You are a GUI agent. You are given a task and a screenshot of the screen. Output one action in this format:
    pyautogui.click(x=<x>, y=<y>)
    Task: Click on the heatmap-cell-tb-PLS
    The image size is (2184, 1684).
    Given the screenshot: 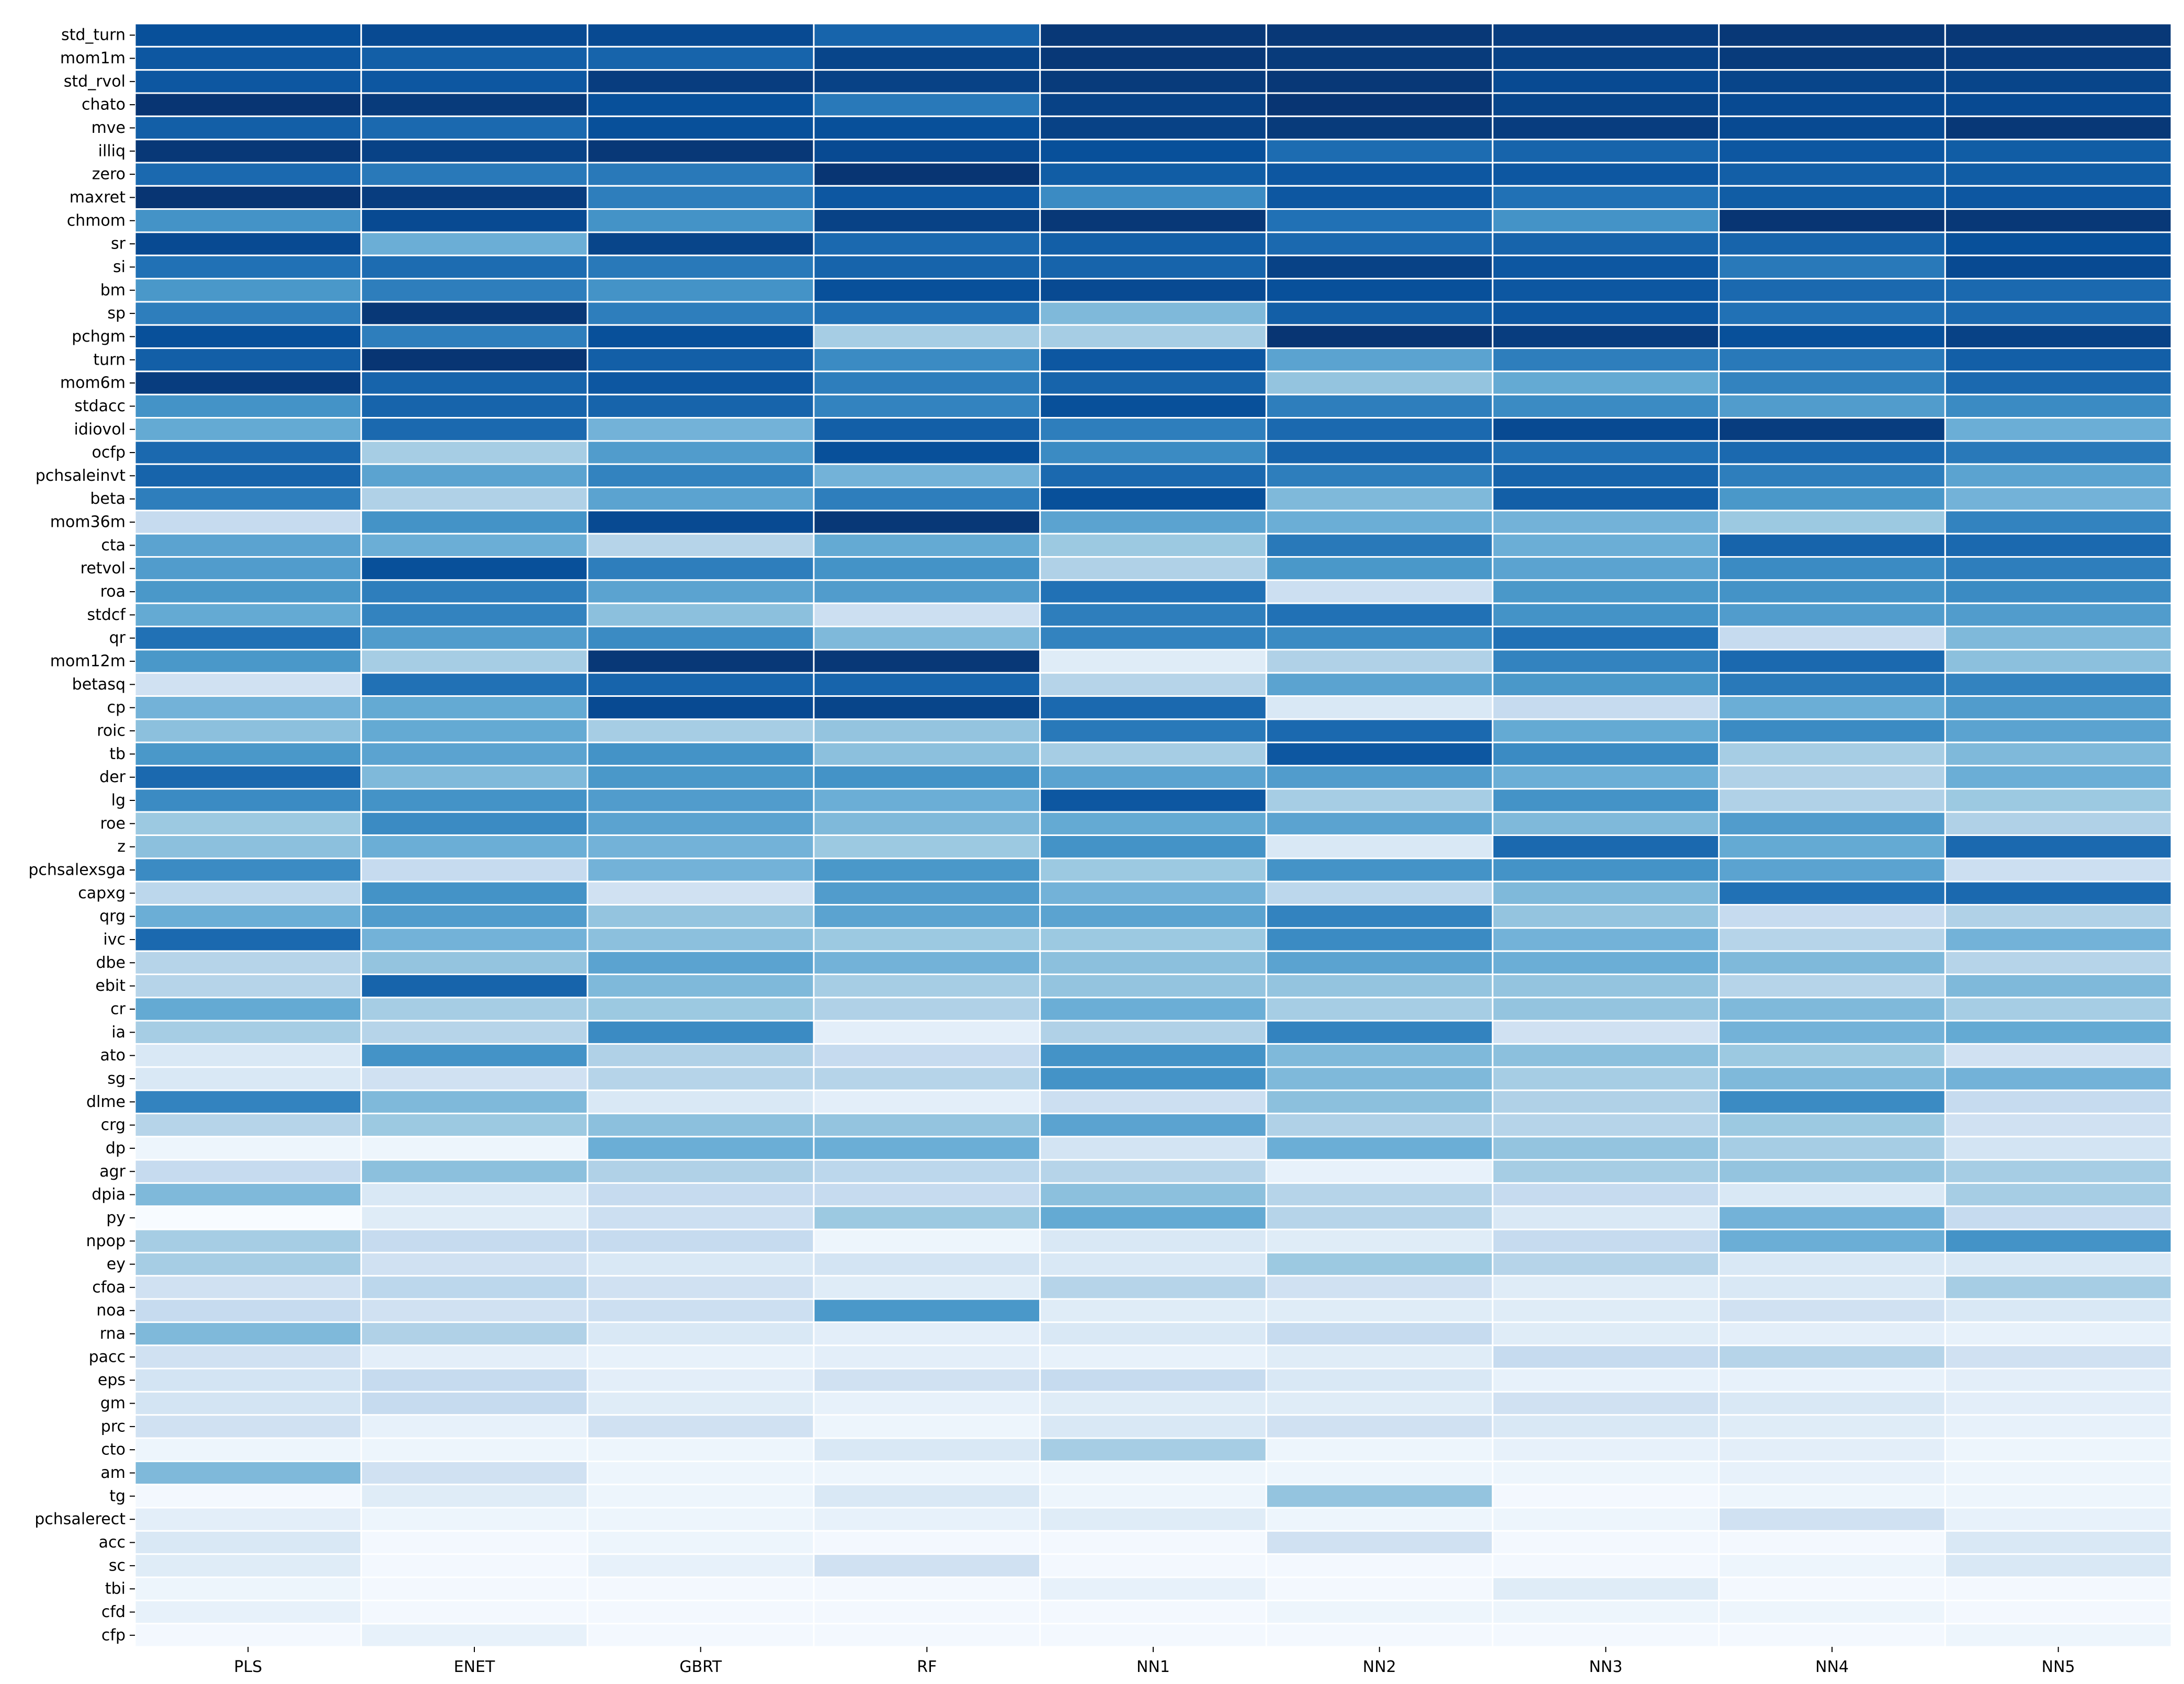 What is the action you would take?
    pyautogui.click(x=248, y=754)
    